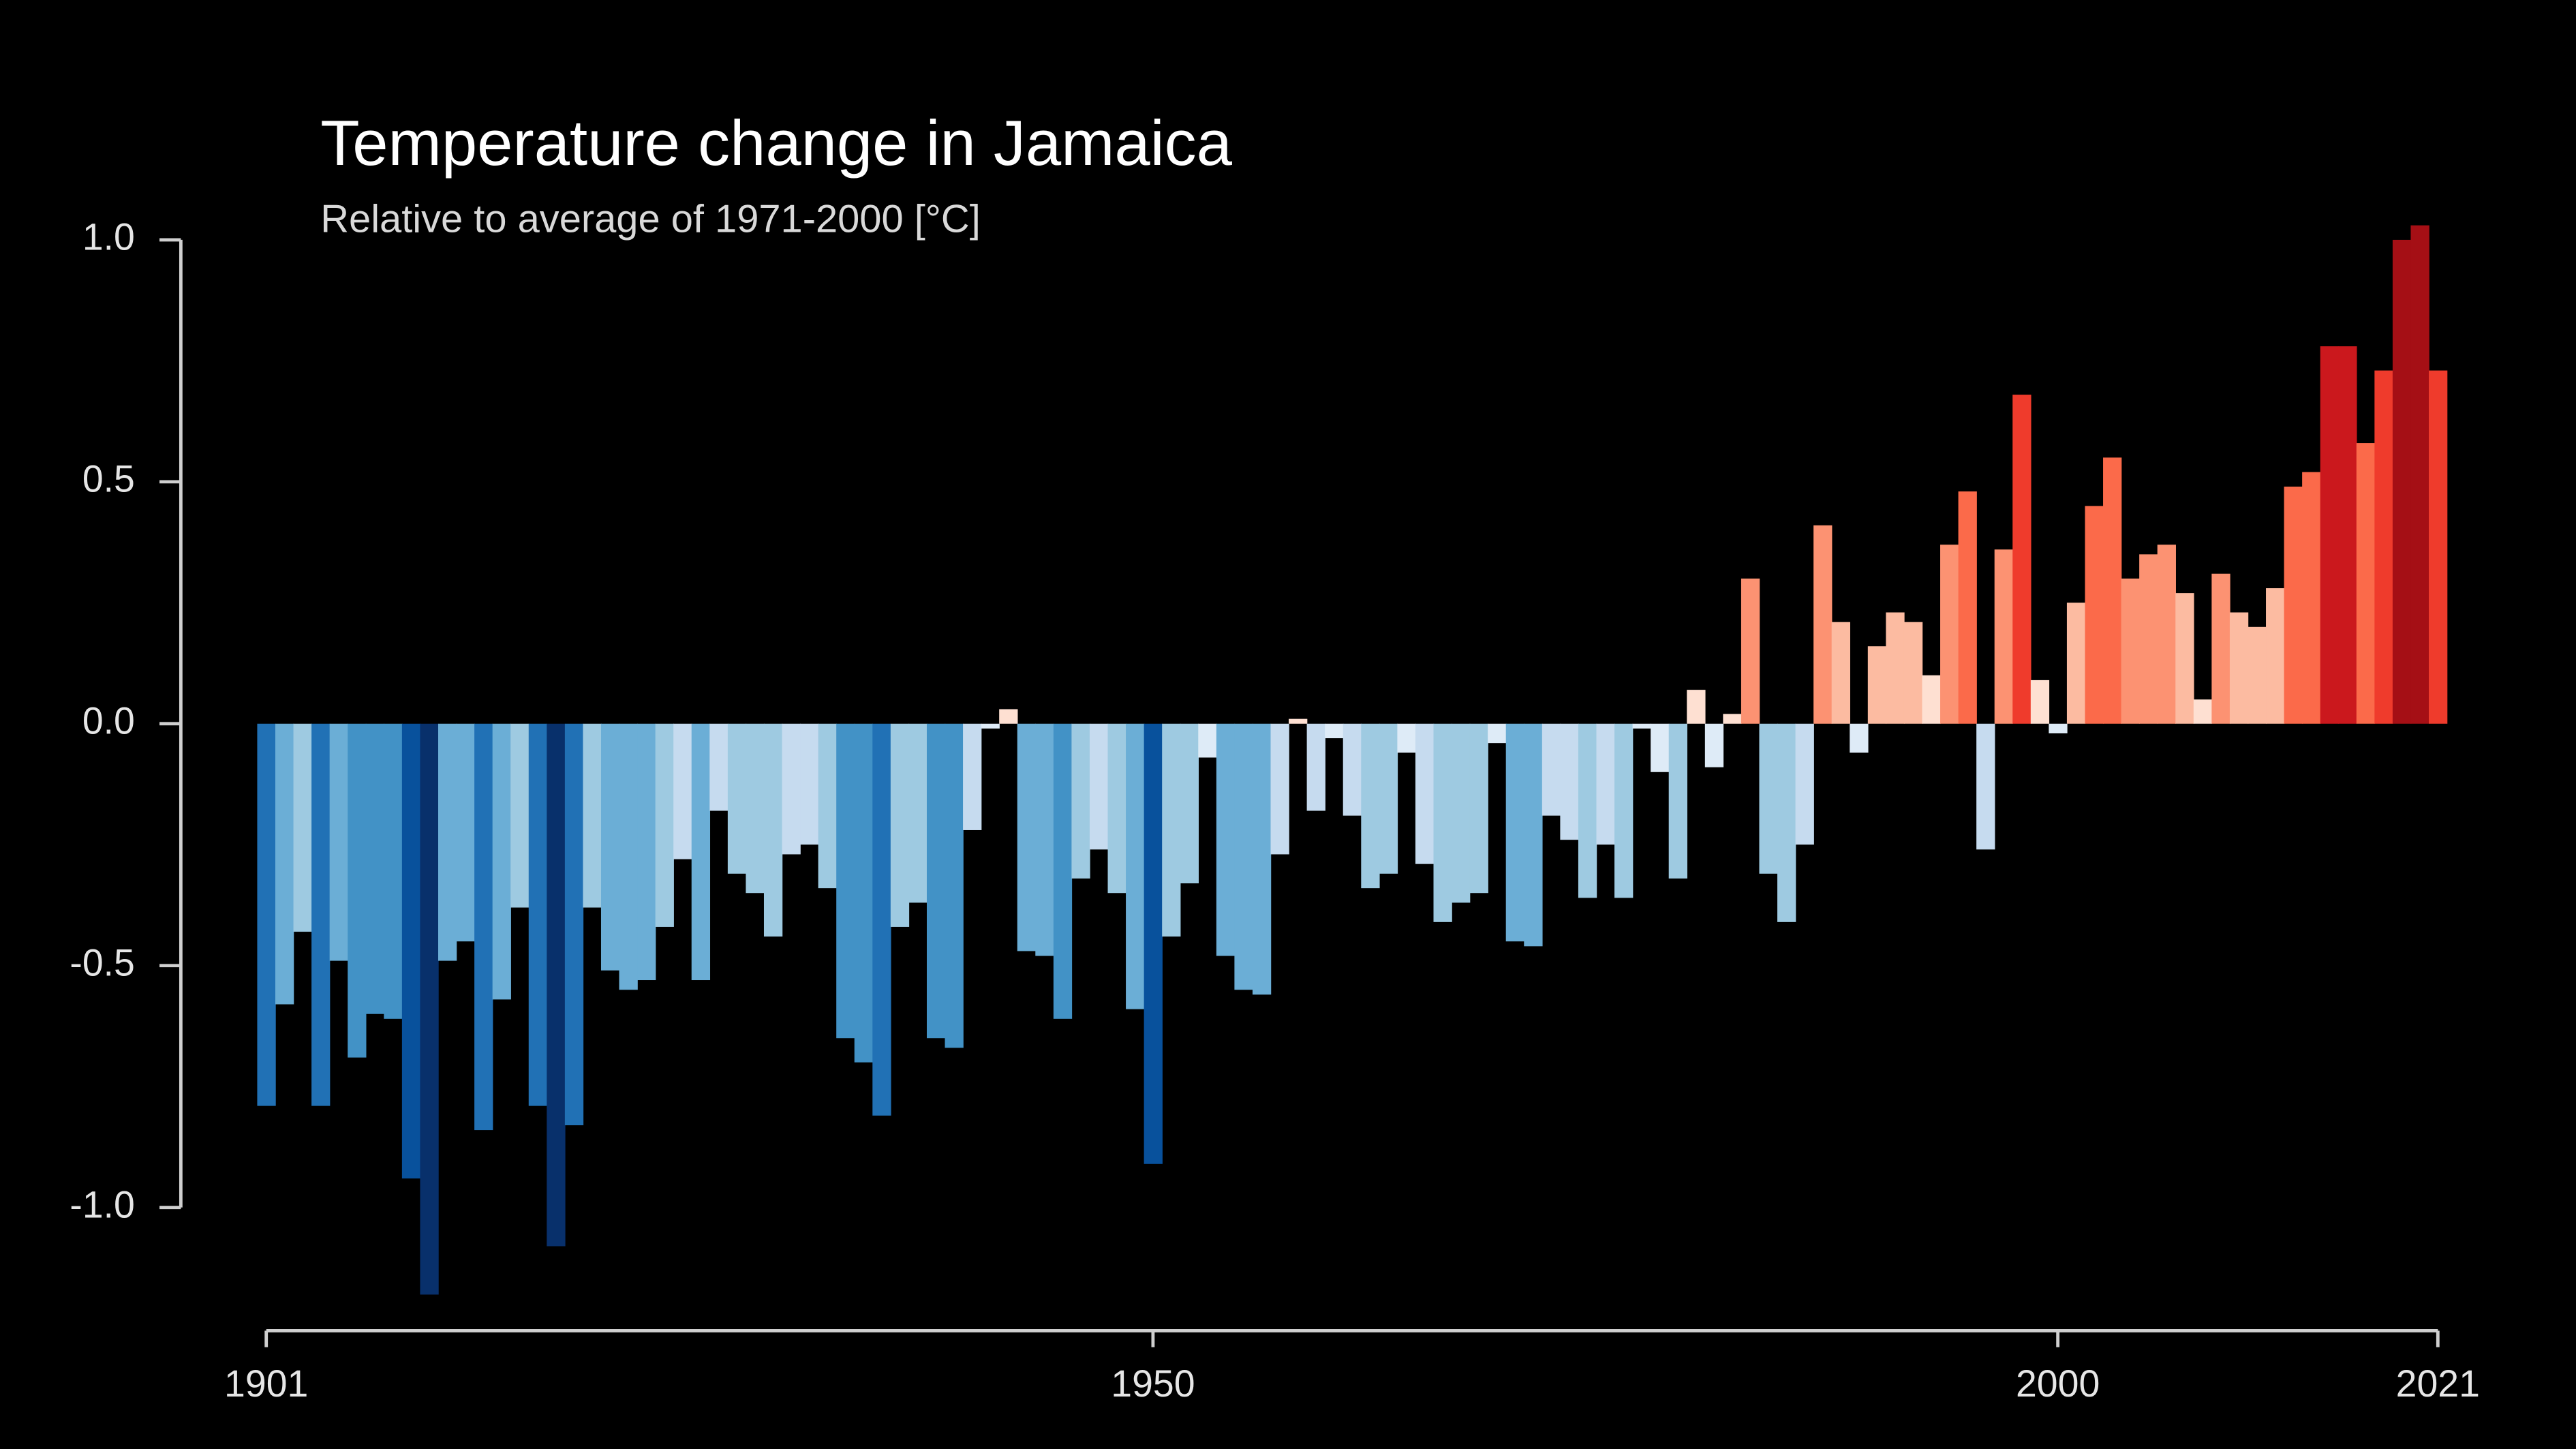 The width and height of the screenshot is (2576, 1449). Describe the element at coordinates (266, 1383) in the screenshot. I see `x-tick-label: 1901` at that location.